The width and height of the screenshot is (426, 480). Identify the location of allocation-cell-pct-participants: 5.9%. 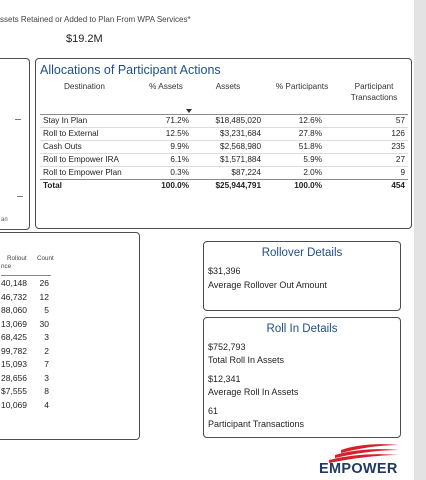
(302, 159).